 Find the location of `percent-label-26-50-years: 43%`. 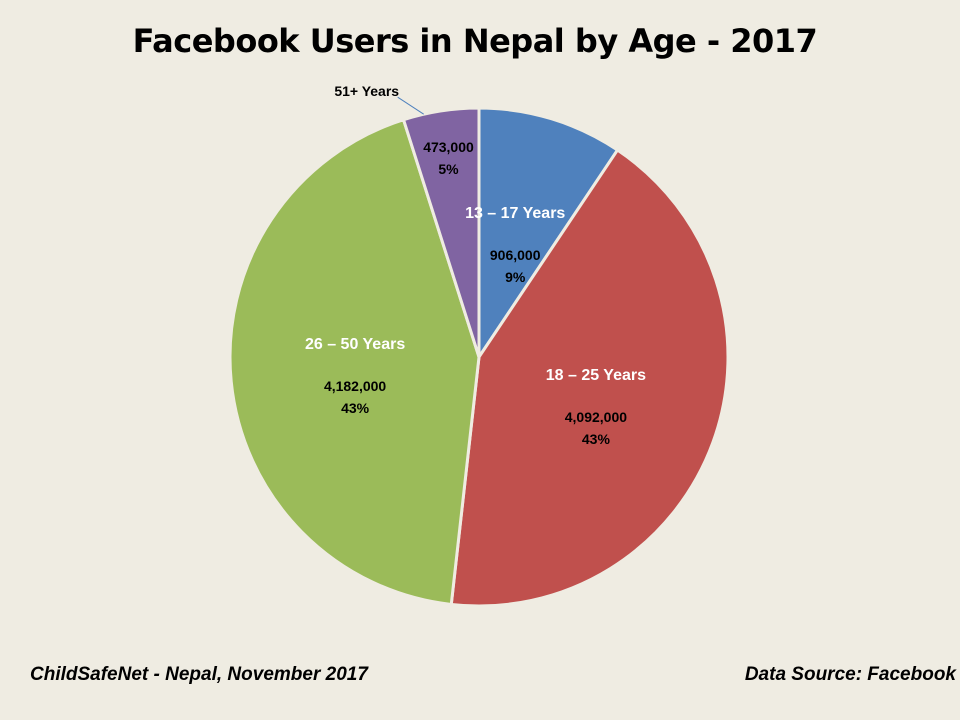

percent-label-26-50-years: 43% is located at coordinates (355, 408).